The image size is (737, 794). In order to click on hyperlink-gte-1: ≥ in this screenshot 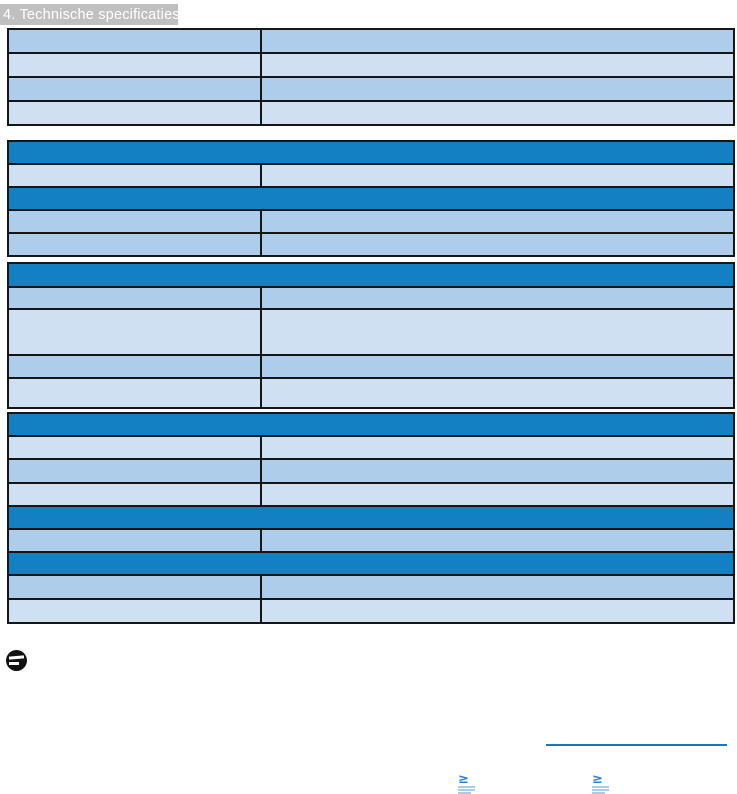, I will do `click(467, 783)`.